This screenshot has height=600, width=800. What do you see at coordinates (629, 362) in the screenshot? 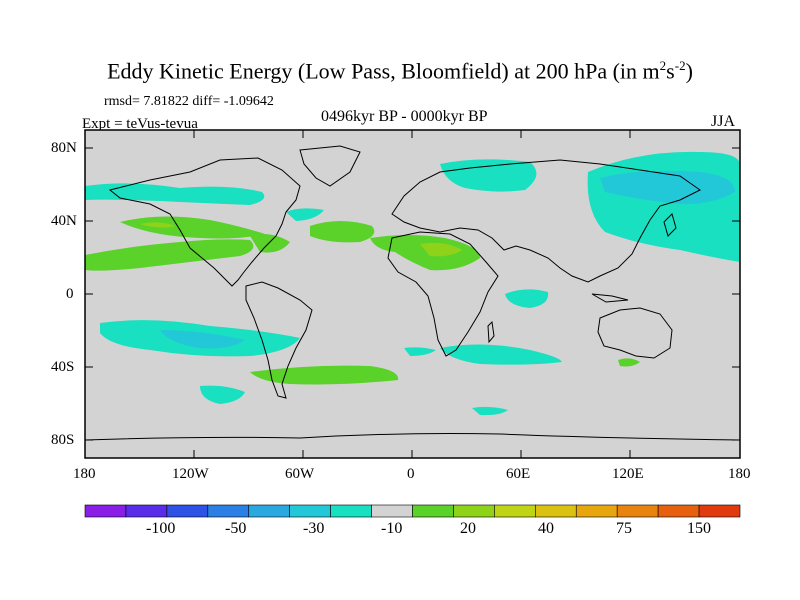
I see `field-green-australia` at bounding box center [629, 362].